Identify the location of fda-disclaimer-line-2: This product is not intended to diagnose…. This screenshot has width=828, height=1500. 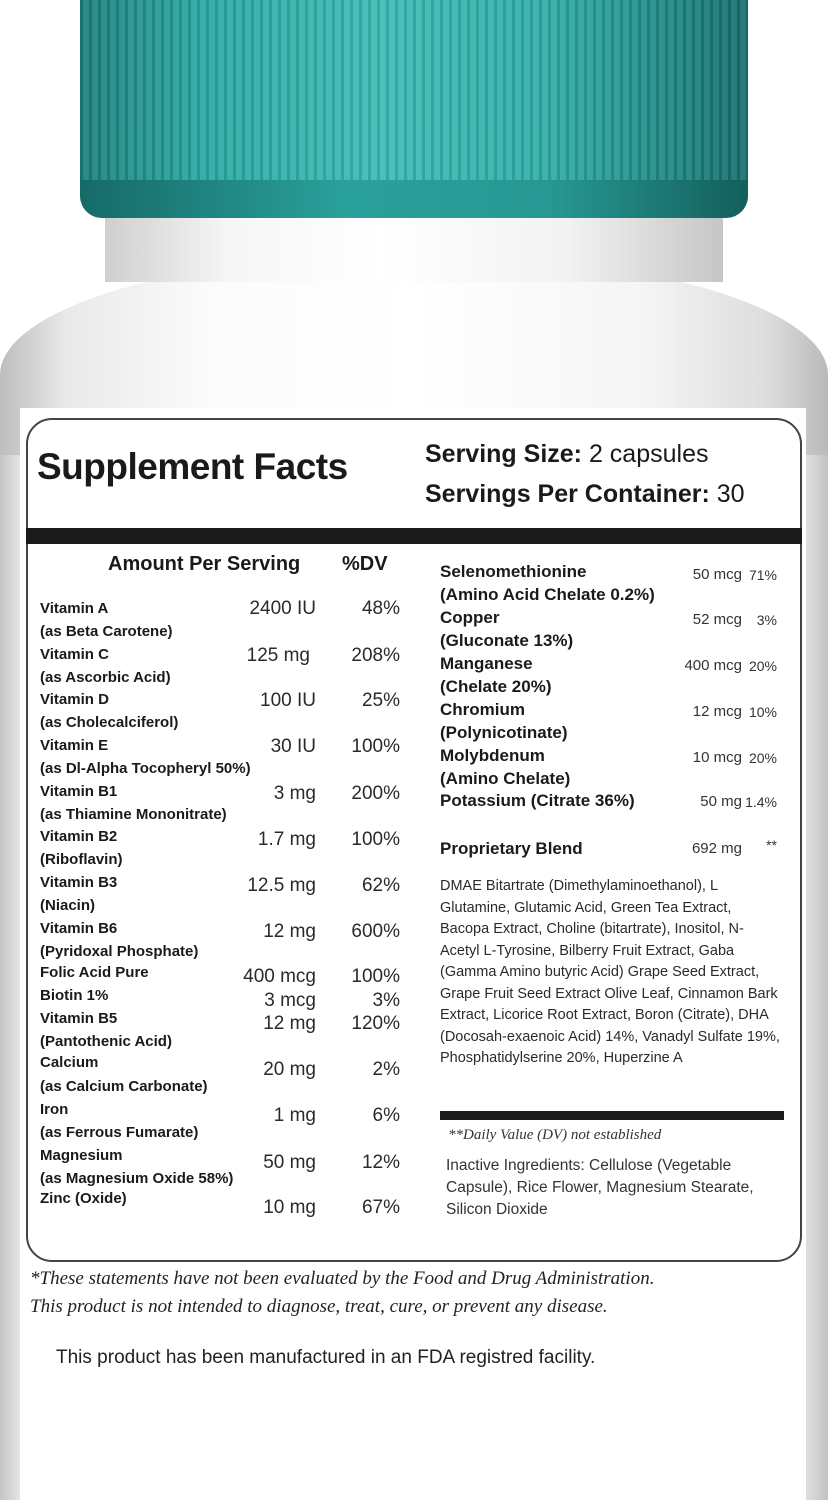
(319, 1306).